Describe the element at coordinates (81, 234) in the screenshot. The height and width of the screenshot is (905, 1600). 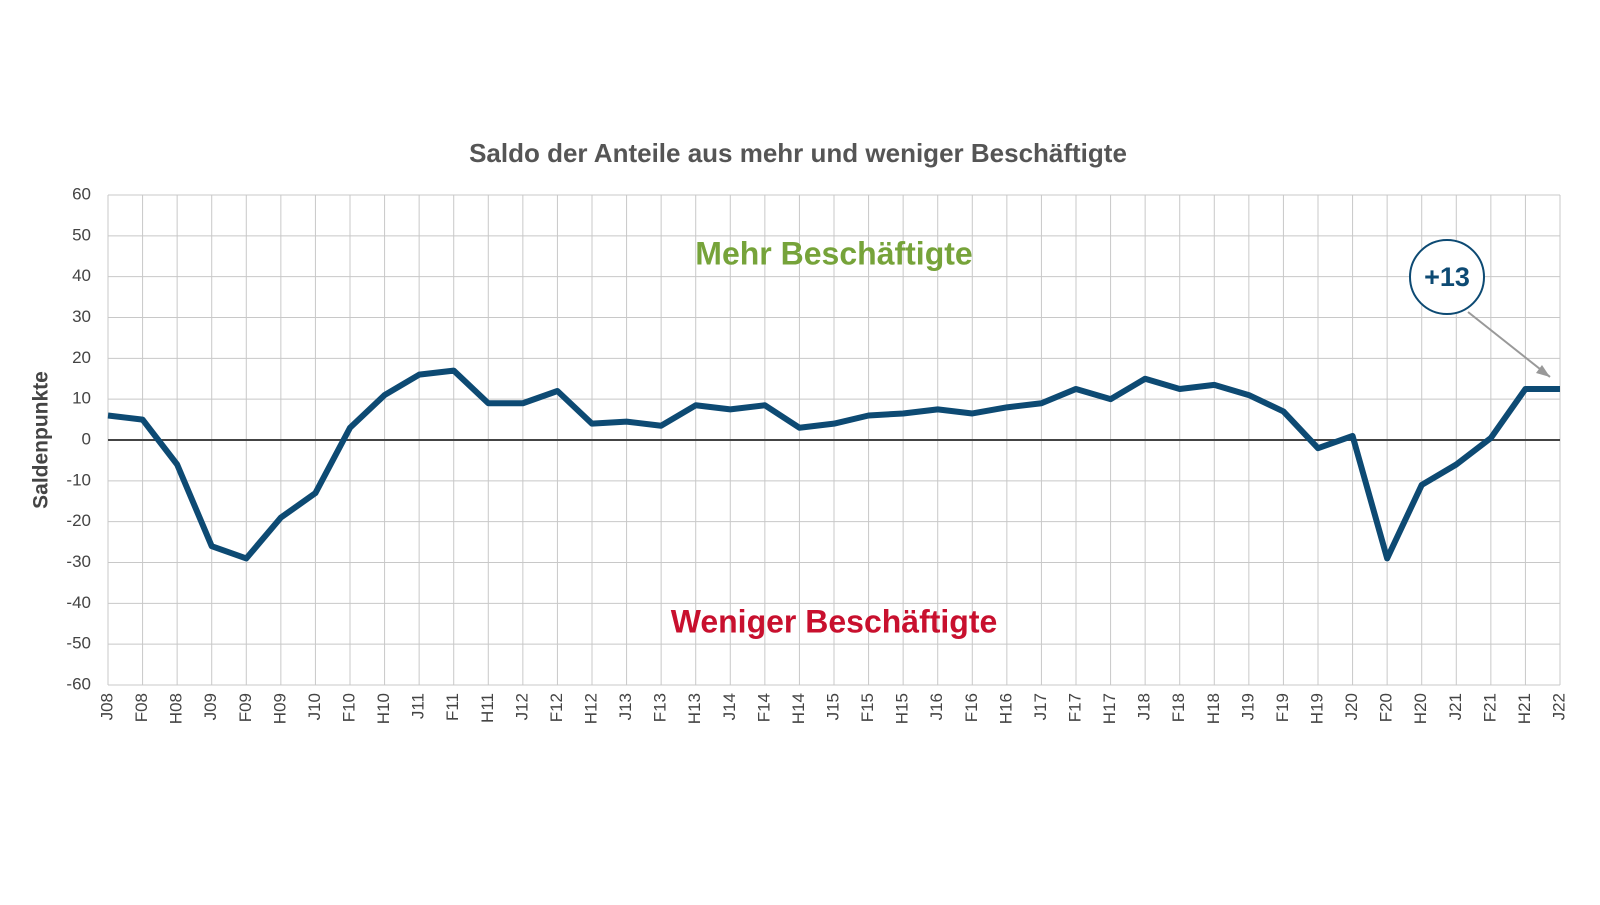
I see `y-tick-label: 50` at that location.